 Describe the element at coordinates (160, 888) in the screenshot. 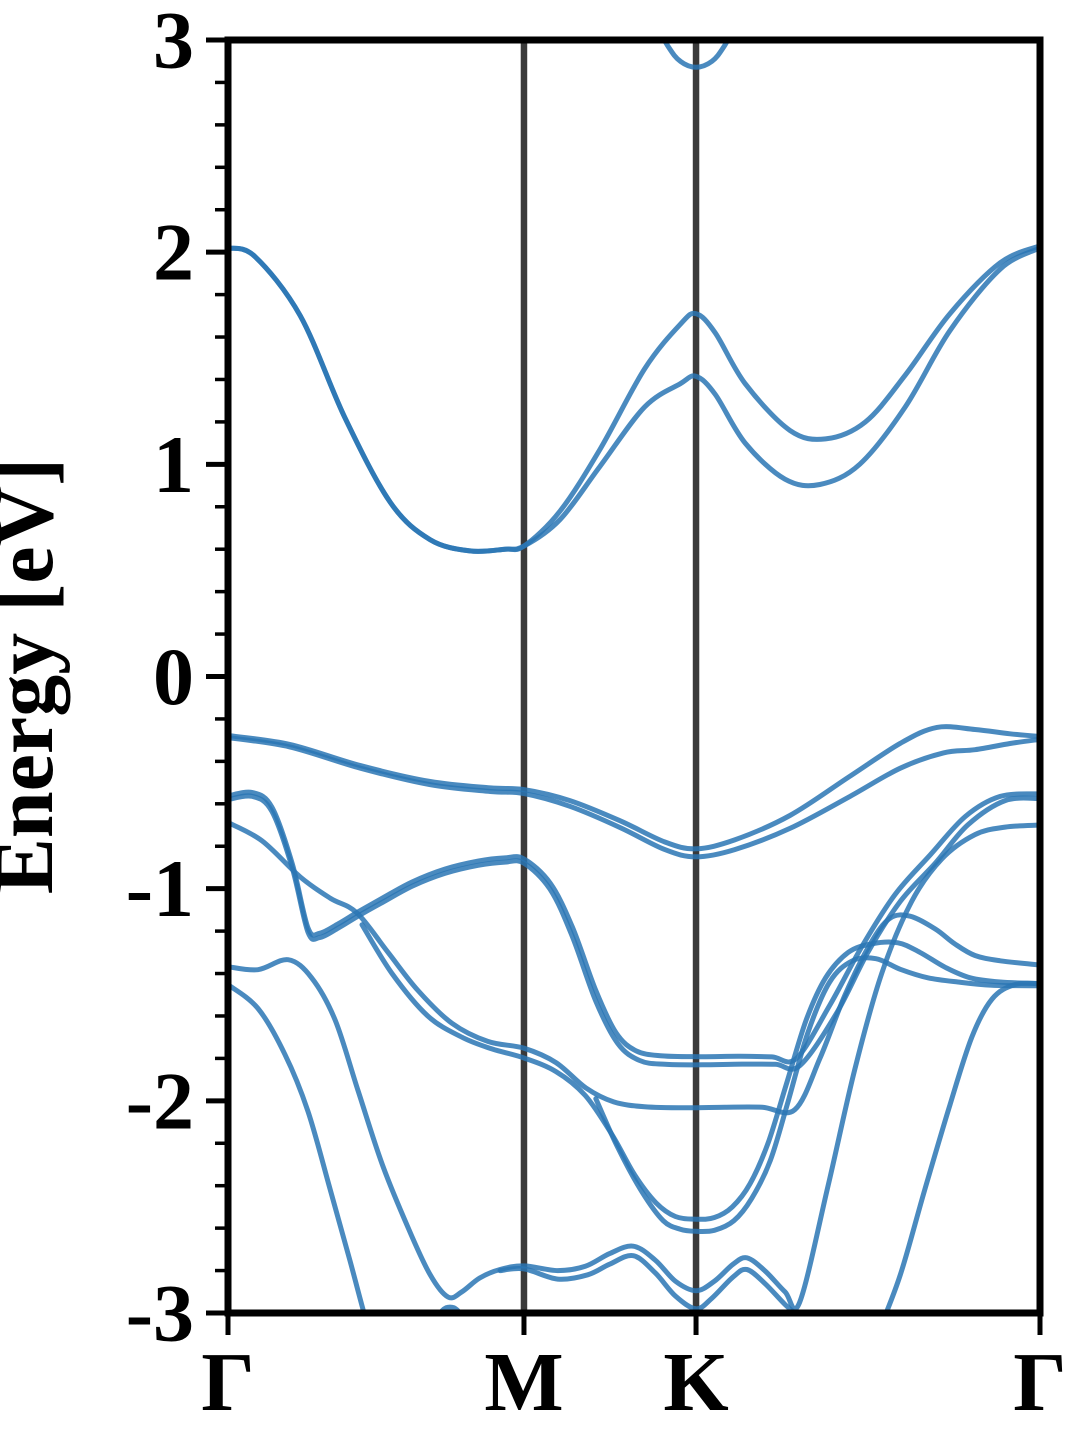

I see `y-tick-label--1: -1` at that location.